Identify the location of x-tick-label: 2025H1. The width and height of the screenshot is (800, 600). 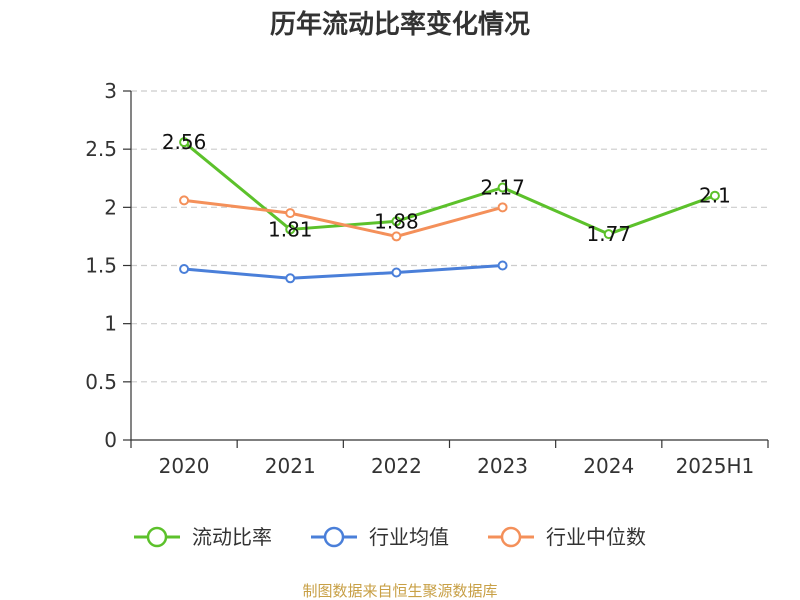
(715, 466).